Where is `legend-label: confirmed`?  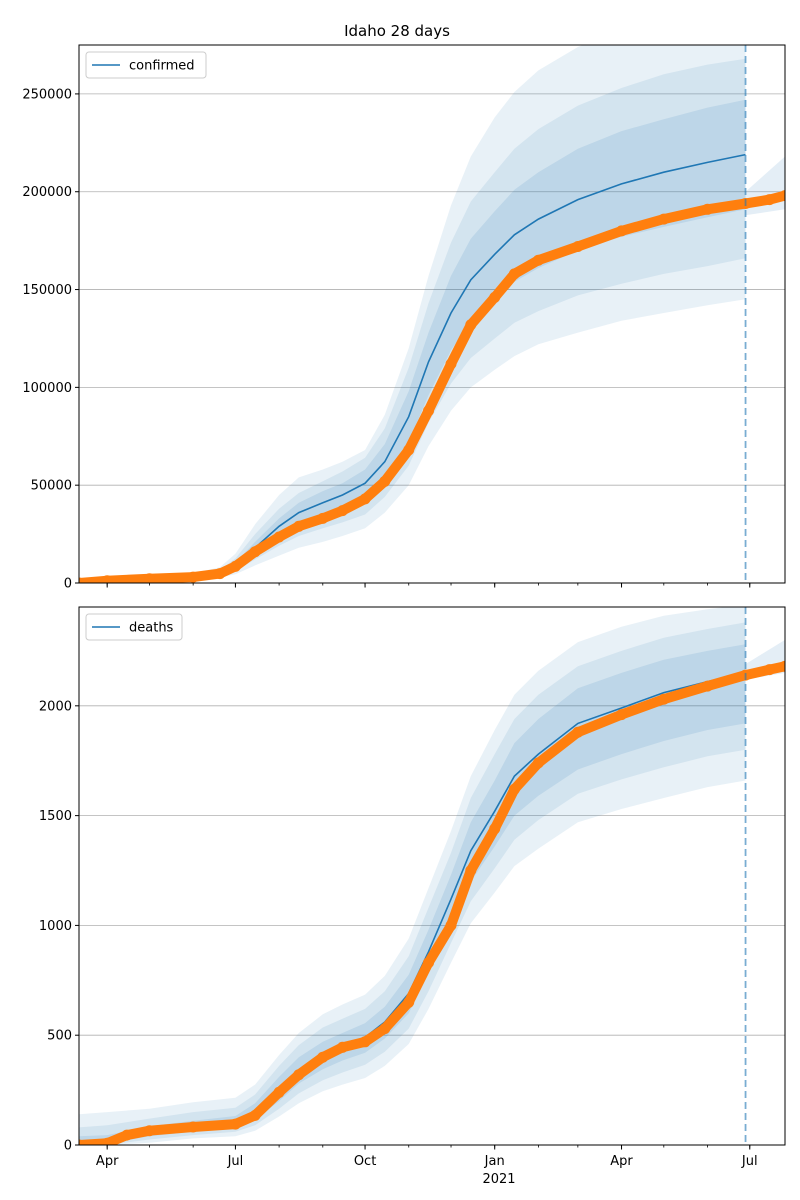
legend-label: confirmed is located at coordinates (162, 66).